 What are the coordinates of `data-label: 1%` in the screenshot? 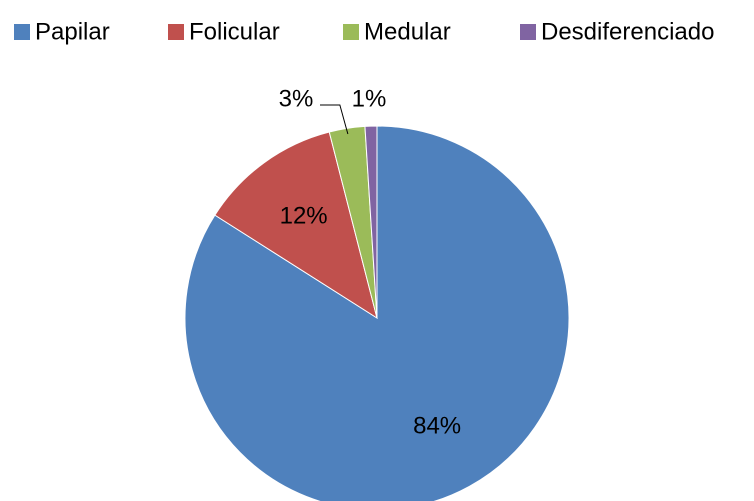 It's located at (369, 98).